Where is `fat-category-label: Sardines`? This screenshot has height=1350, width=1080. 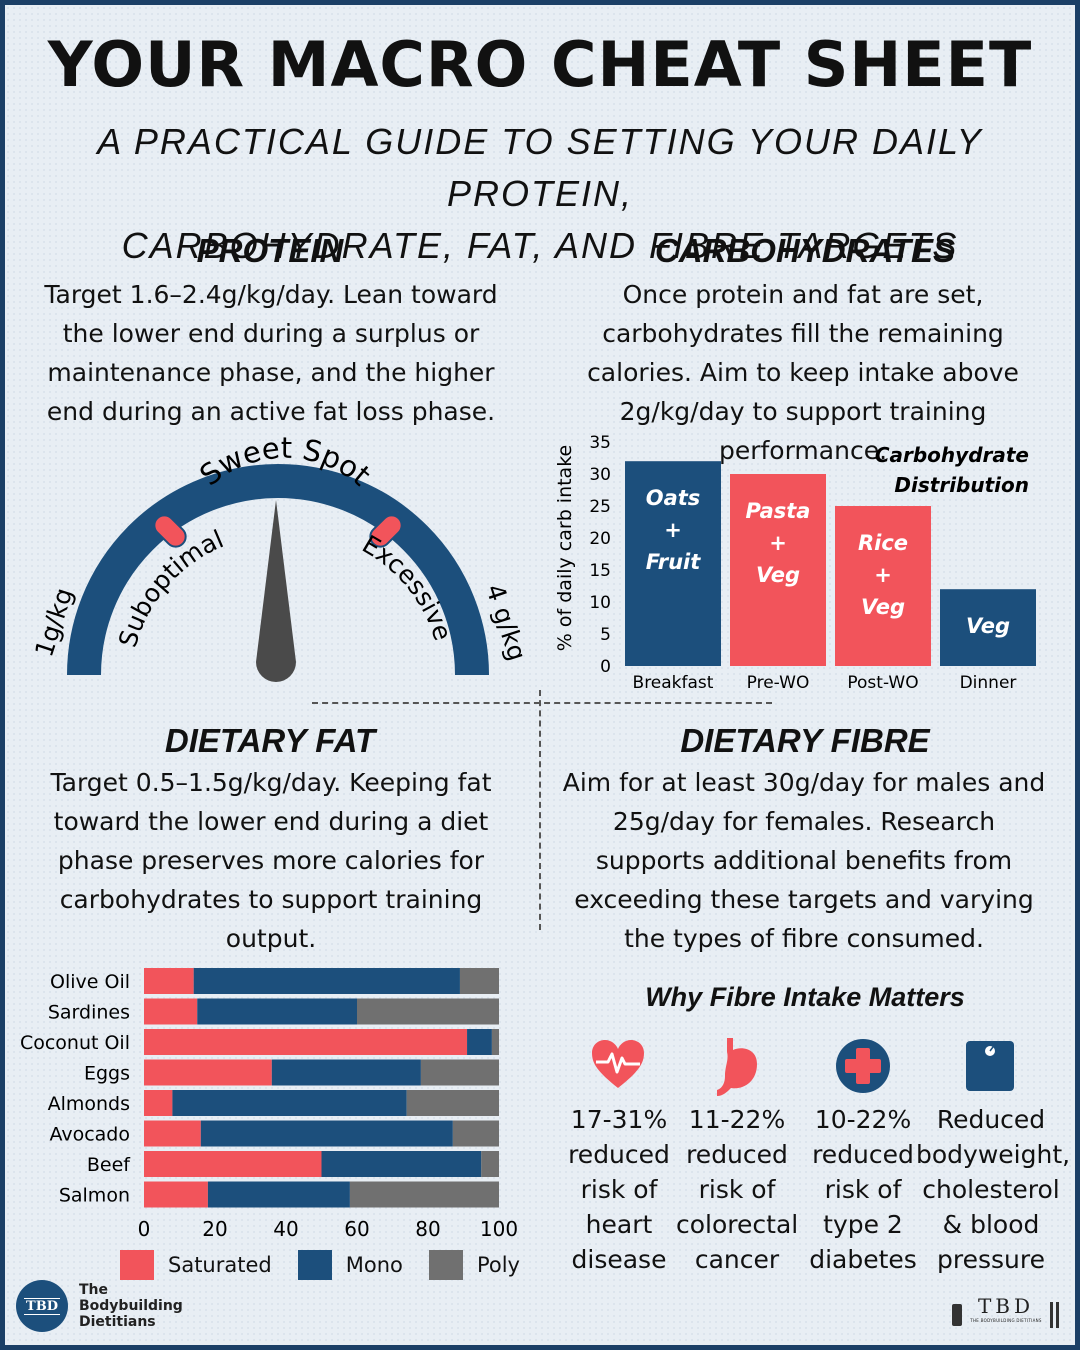
fat-category-label: Sardines is located at coordinates (89, 1013).